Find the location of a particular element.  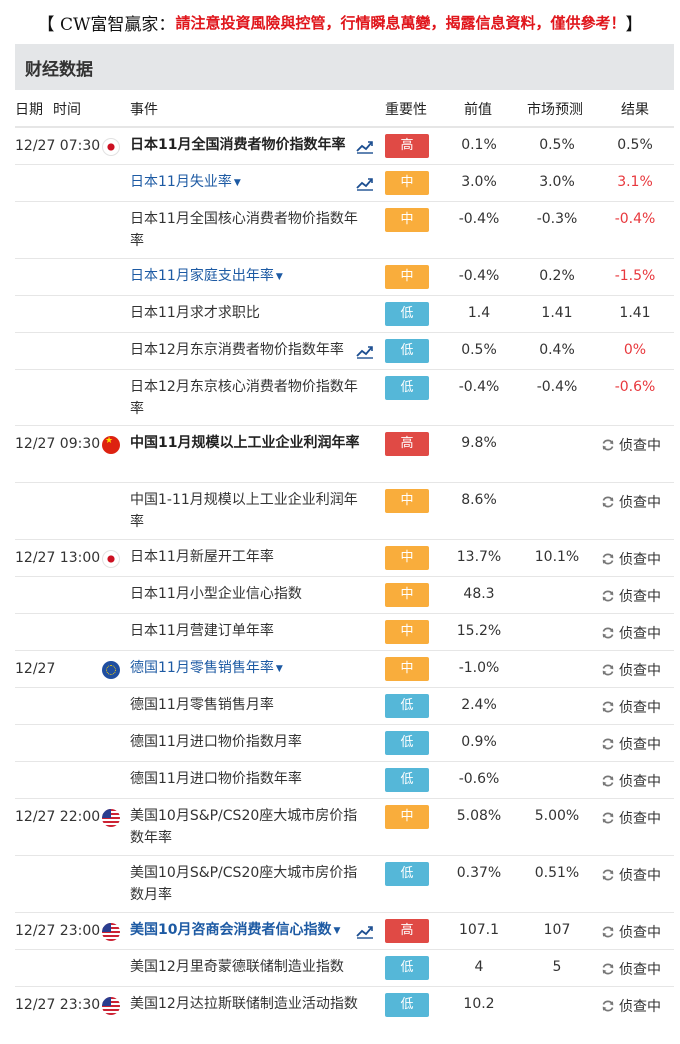

column-header-event: 事件 is located at coordinates (144, 110).